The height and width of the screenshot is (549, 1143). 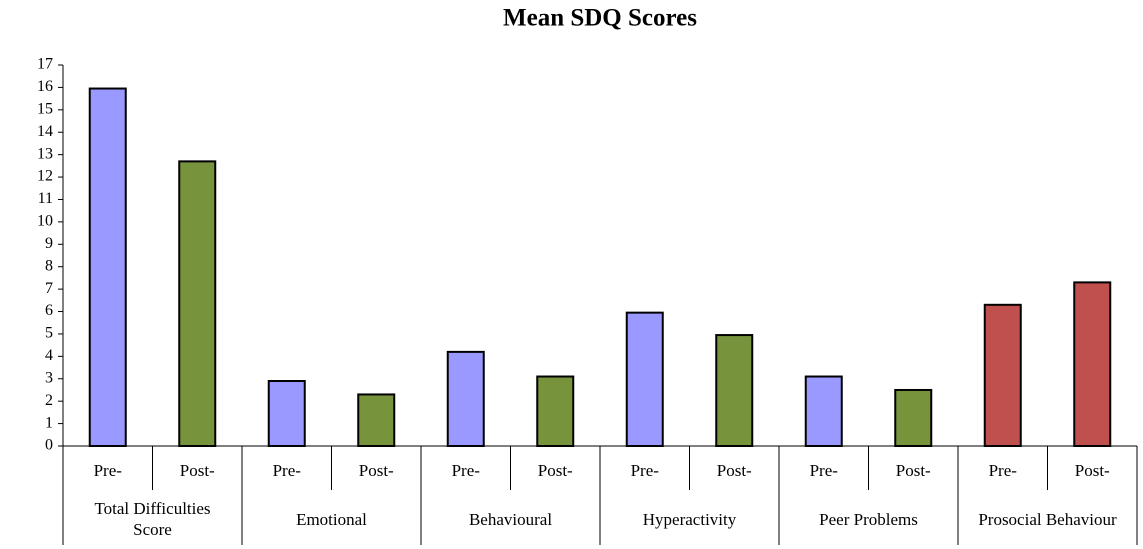 I want to click on y-tick-label: 5, so click(x=49, y=333).